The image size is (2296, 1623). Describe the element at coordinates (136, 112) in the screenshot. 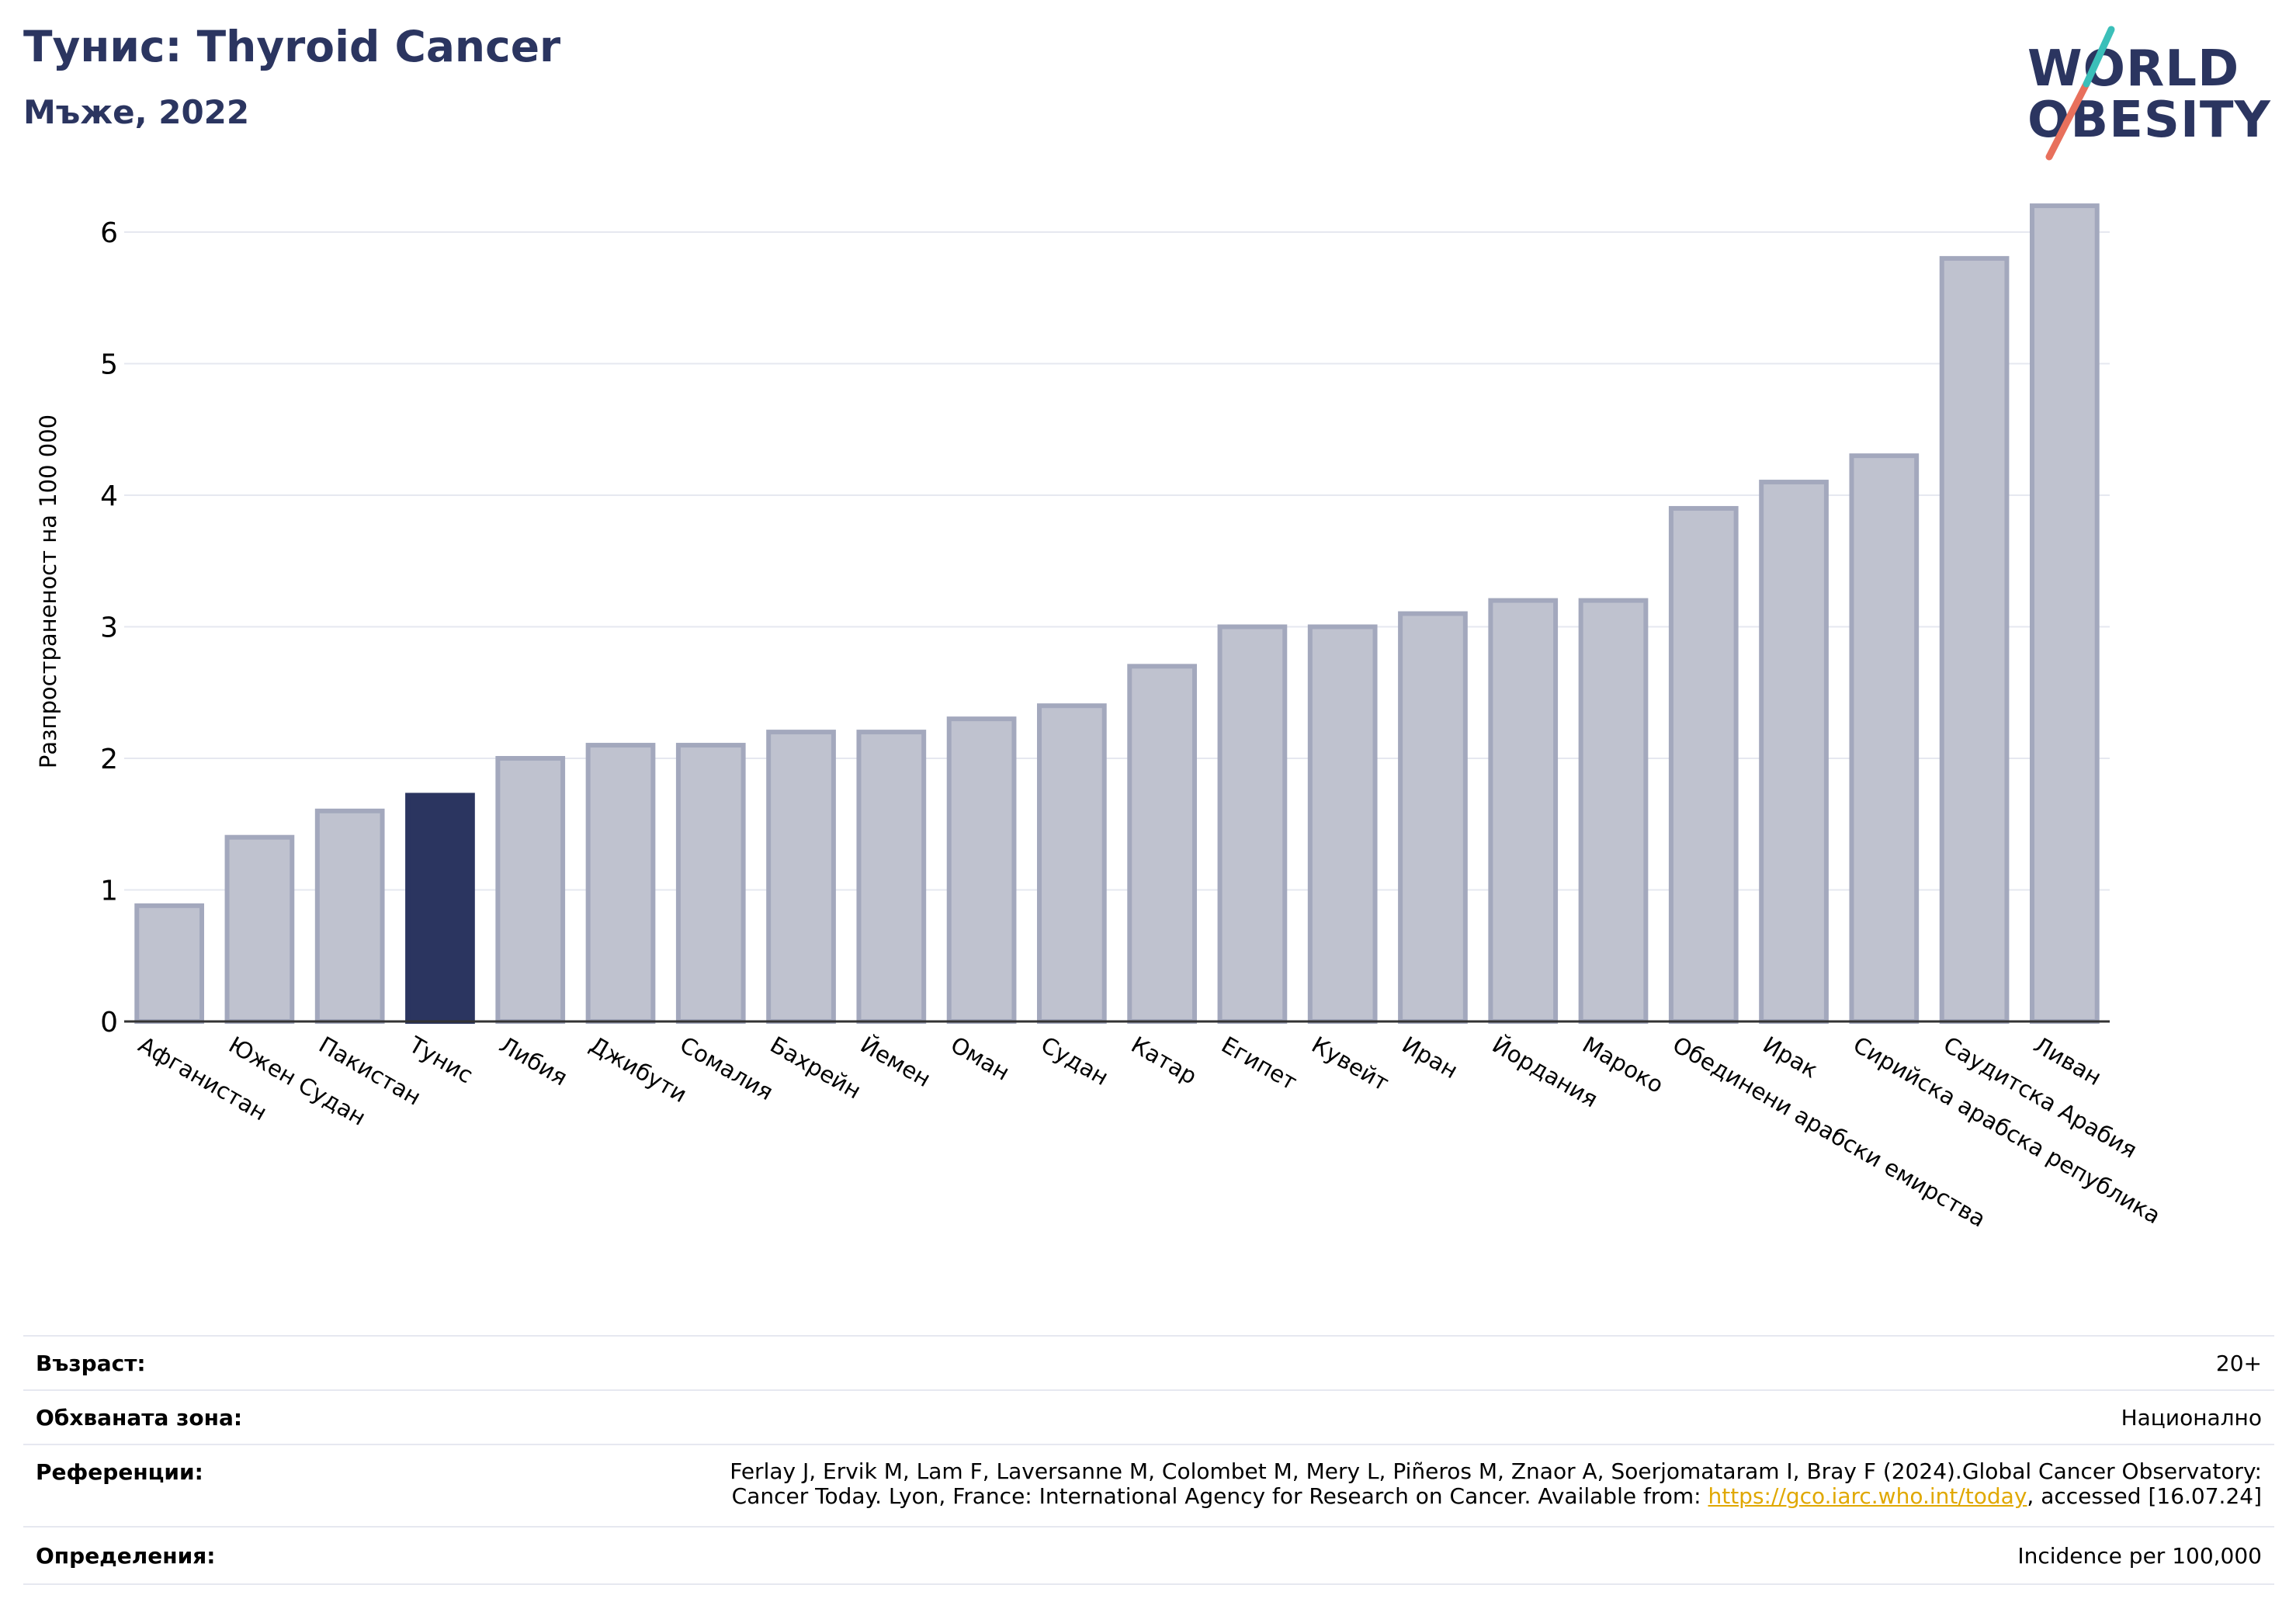

I see `chart-subtitle: Мъже, 2022` at that location.